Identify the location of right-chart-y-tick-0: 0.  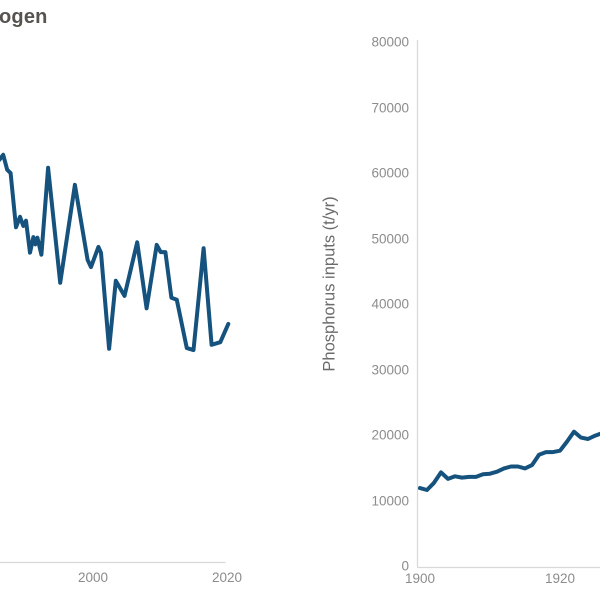
(405, 566).